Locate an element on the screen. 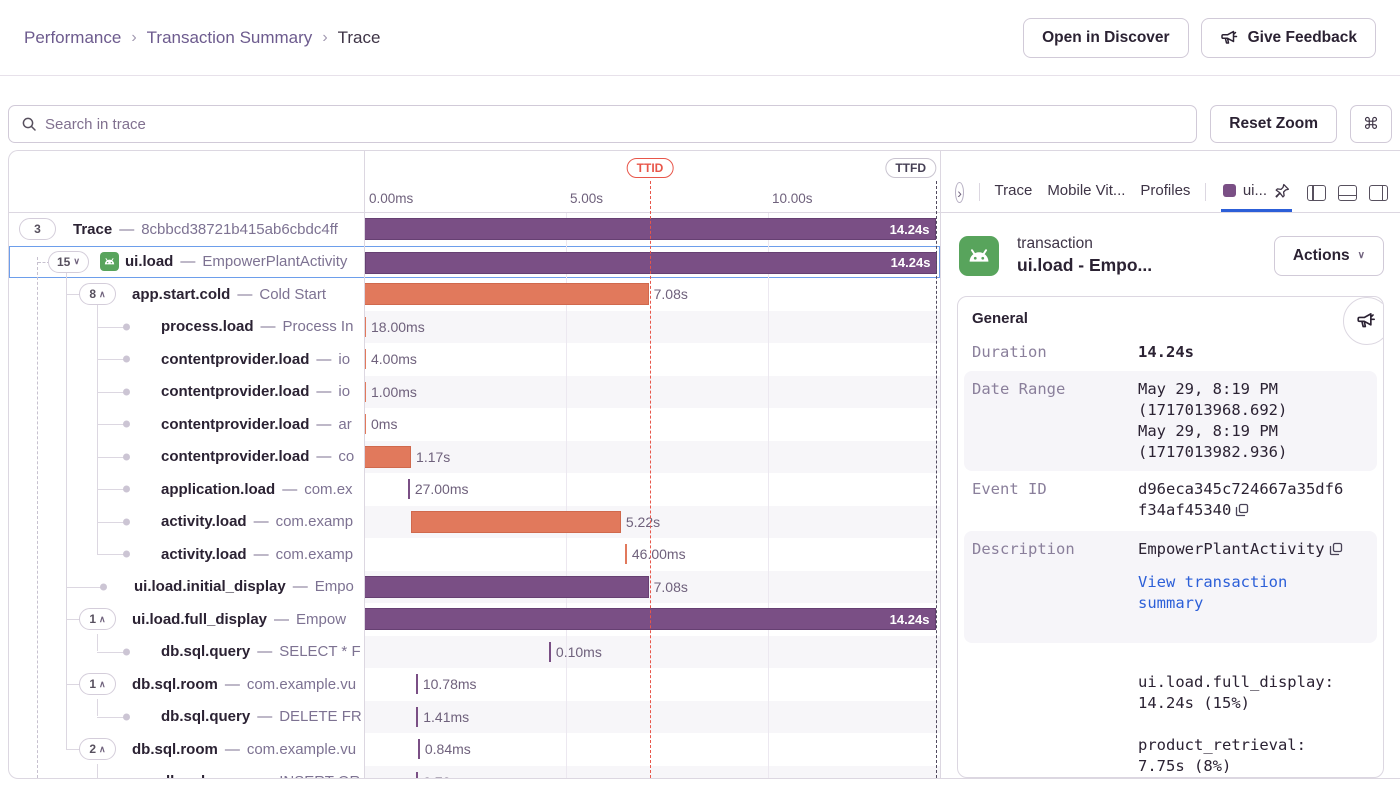 This screenshot has height=787, width=1400. open-in-discover-button: Open in Discover is located at coordinates (1106, 37).